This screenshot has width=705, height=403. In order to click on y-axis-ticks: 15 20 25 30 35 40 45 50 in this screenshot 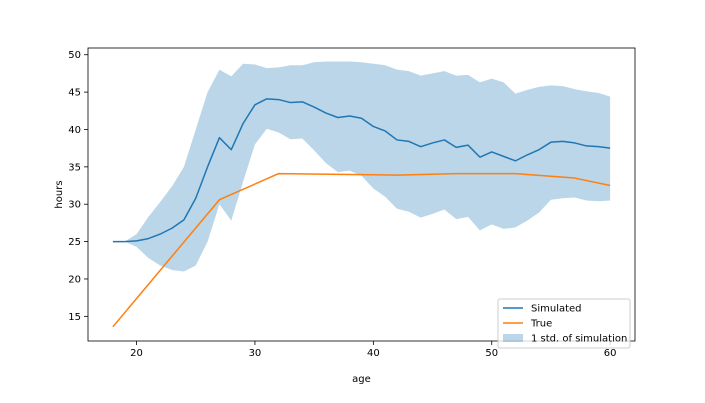, I will do `click(78, 186)`.